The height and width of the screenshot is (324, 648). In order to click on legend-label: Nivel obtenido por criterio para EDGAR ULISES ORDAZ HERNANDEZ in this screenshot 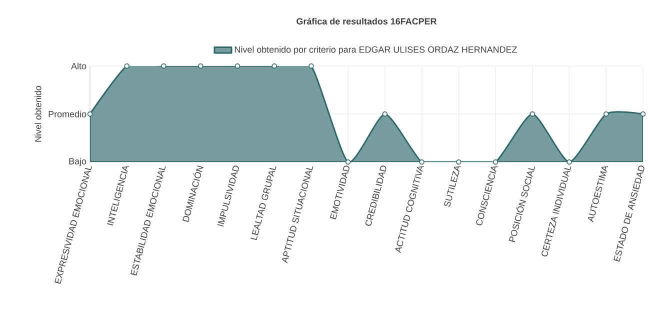, I will do `click(375, 50)`.